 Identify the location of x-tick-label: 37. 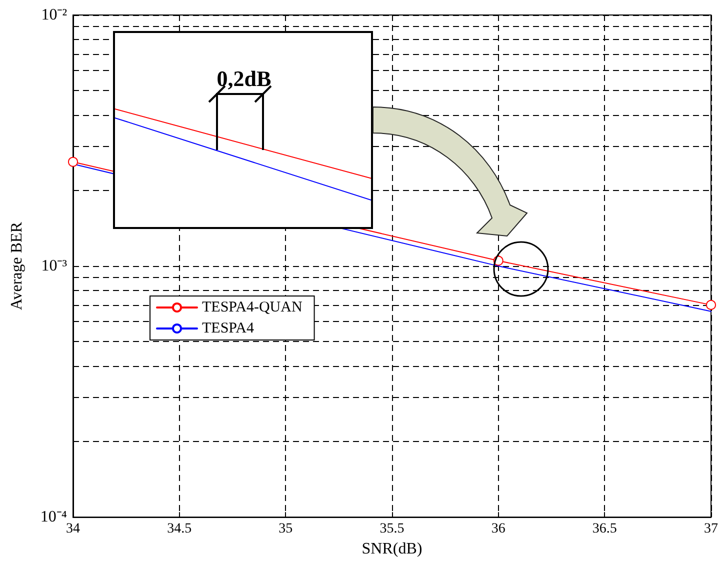
(711, 529).